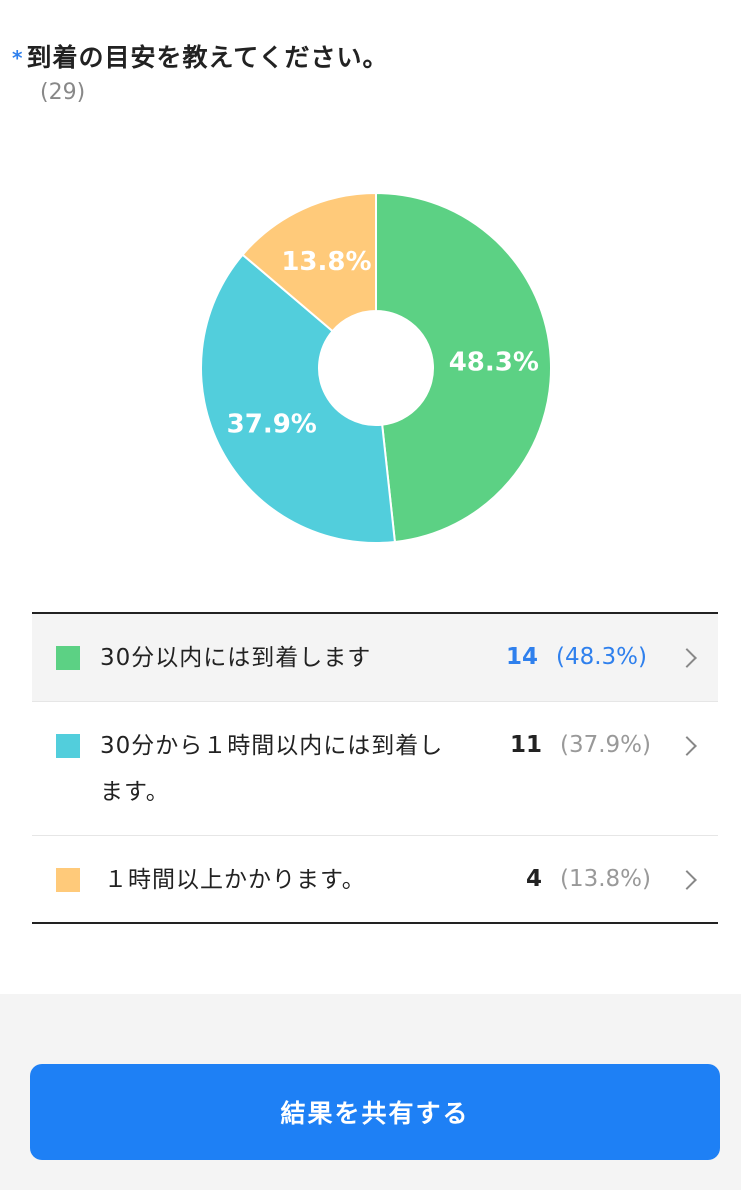  What do you see at coordinates (375, 1112) in the screenshot?
I see `share-results-button: 結果を共有する` at bounding box center [375, 1112].